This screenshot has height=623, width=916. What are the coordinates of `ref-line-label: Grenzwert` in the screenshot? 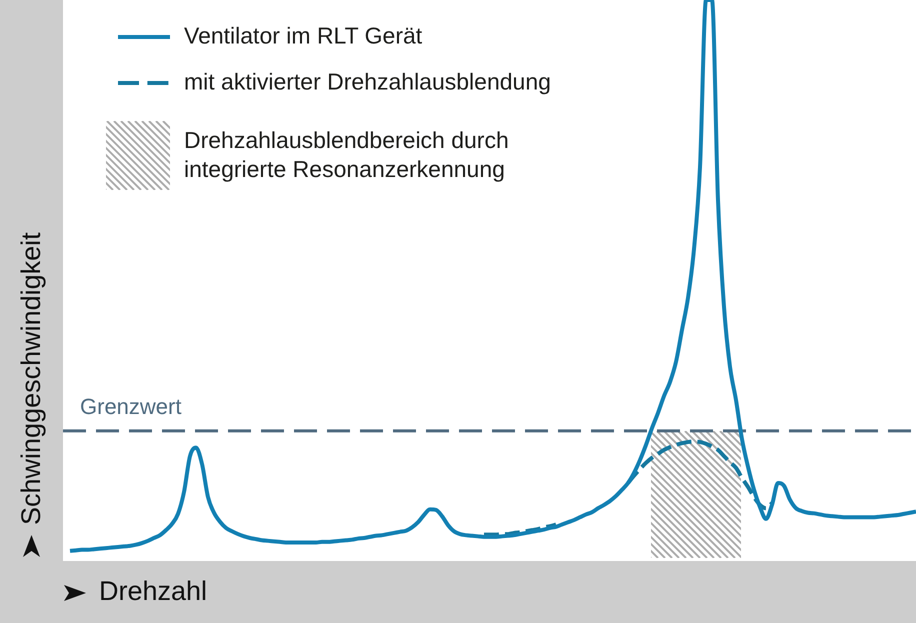 It's located at (131, 406).